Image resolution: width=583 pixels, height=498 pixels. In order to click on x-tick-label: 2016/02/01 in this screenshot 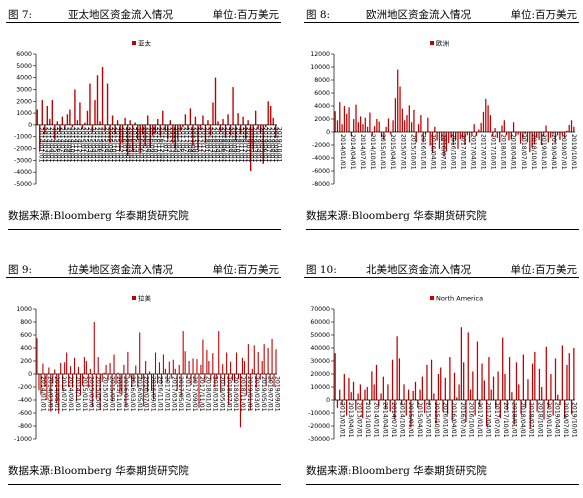, I will do `click(127, 145)`.